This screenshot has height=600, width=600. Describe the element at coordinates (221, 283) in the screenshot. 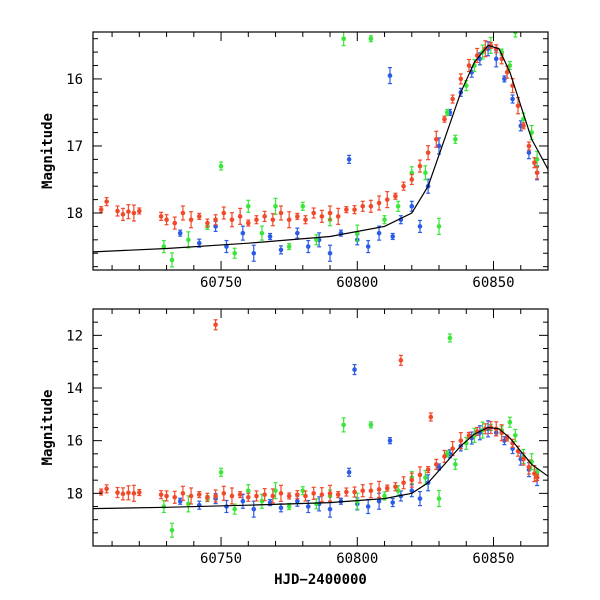

I see `x-tick-label: 60750` at that location.